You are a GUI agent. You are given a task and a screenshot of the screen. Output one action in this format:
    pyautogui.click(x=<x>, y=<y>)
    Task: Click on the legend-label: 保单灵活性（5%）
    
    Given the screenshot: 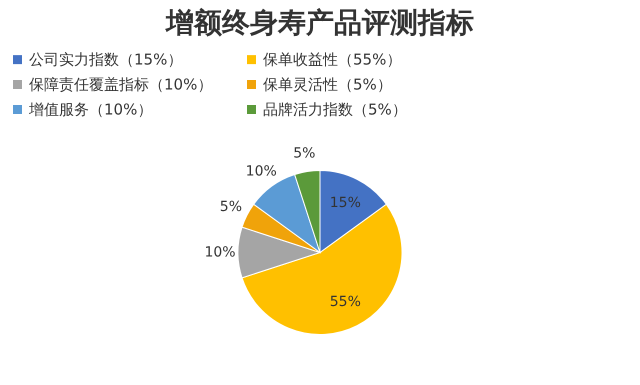 What is the action you would take?
    pyautogui.click(x=327, y=85)
    